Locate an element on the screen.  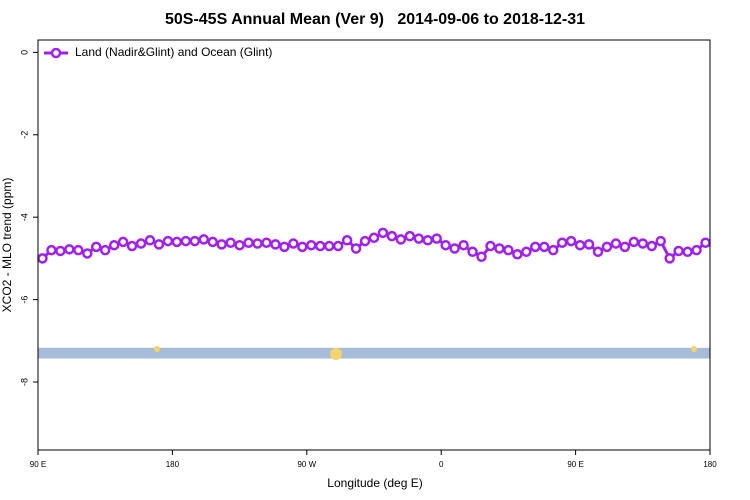
y-tick-label: -6 is located at coordinates (24, 300).